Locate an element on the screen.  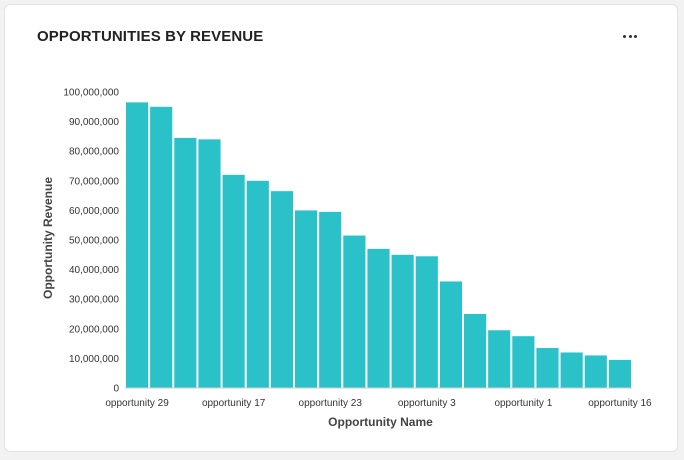
y-tick-label: 70,000,000 is located at coordinates (94, 181).